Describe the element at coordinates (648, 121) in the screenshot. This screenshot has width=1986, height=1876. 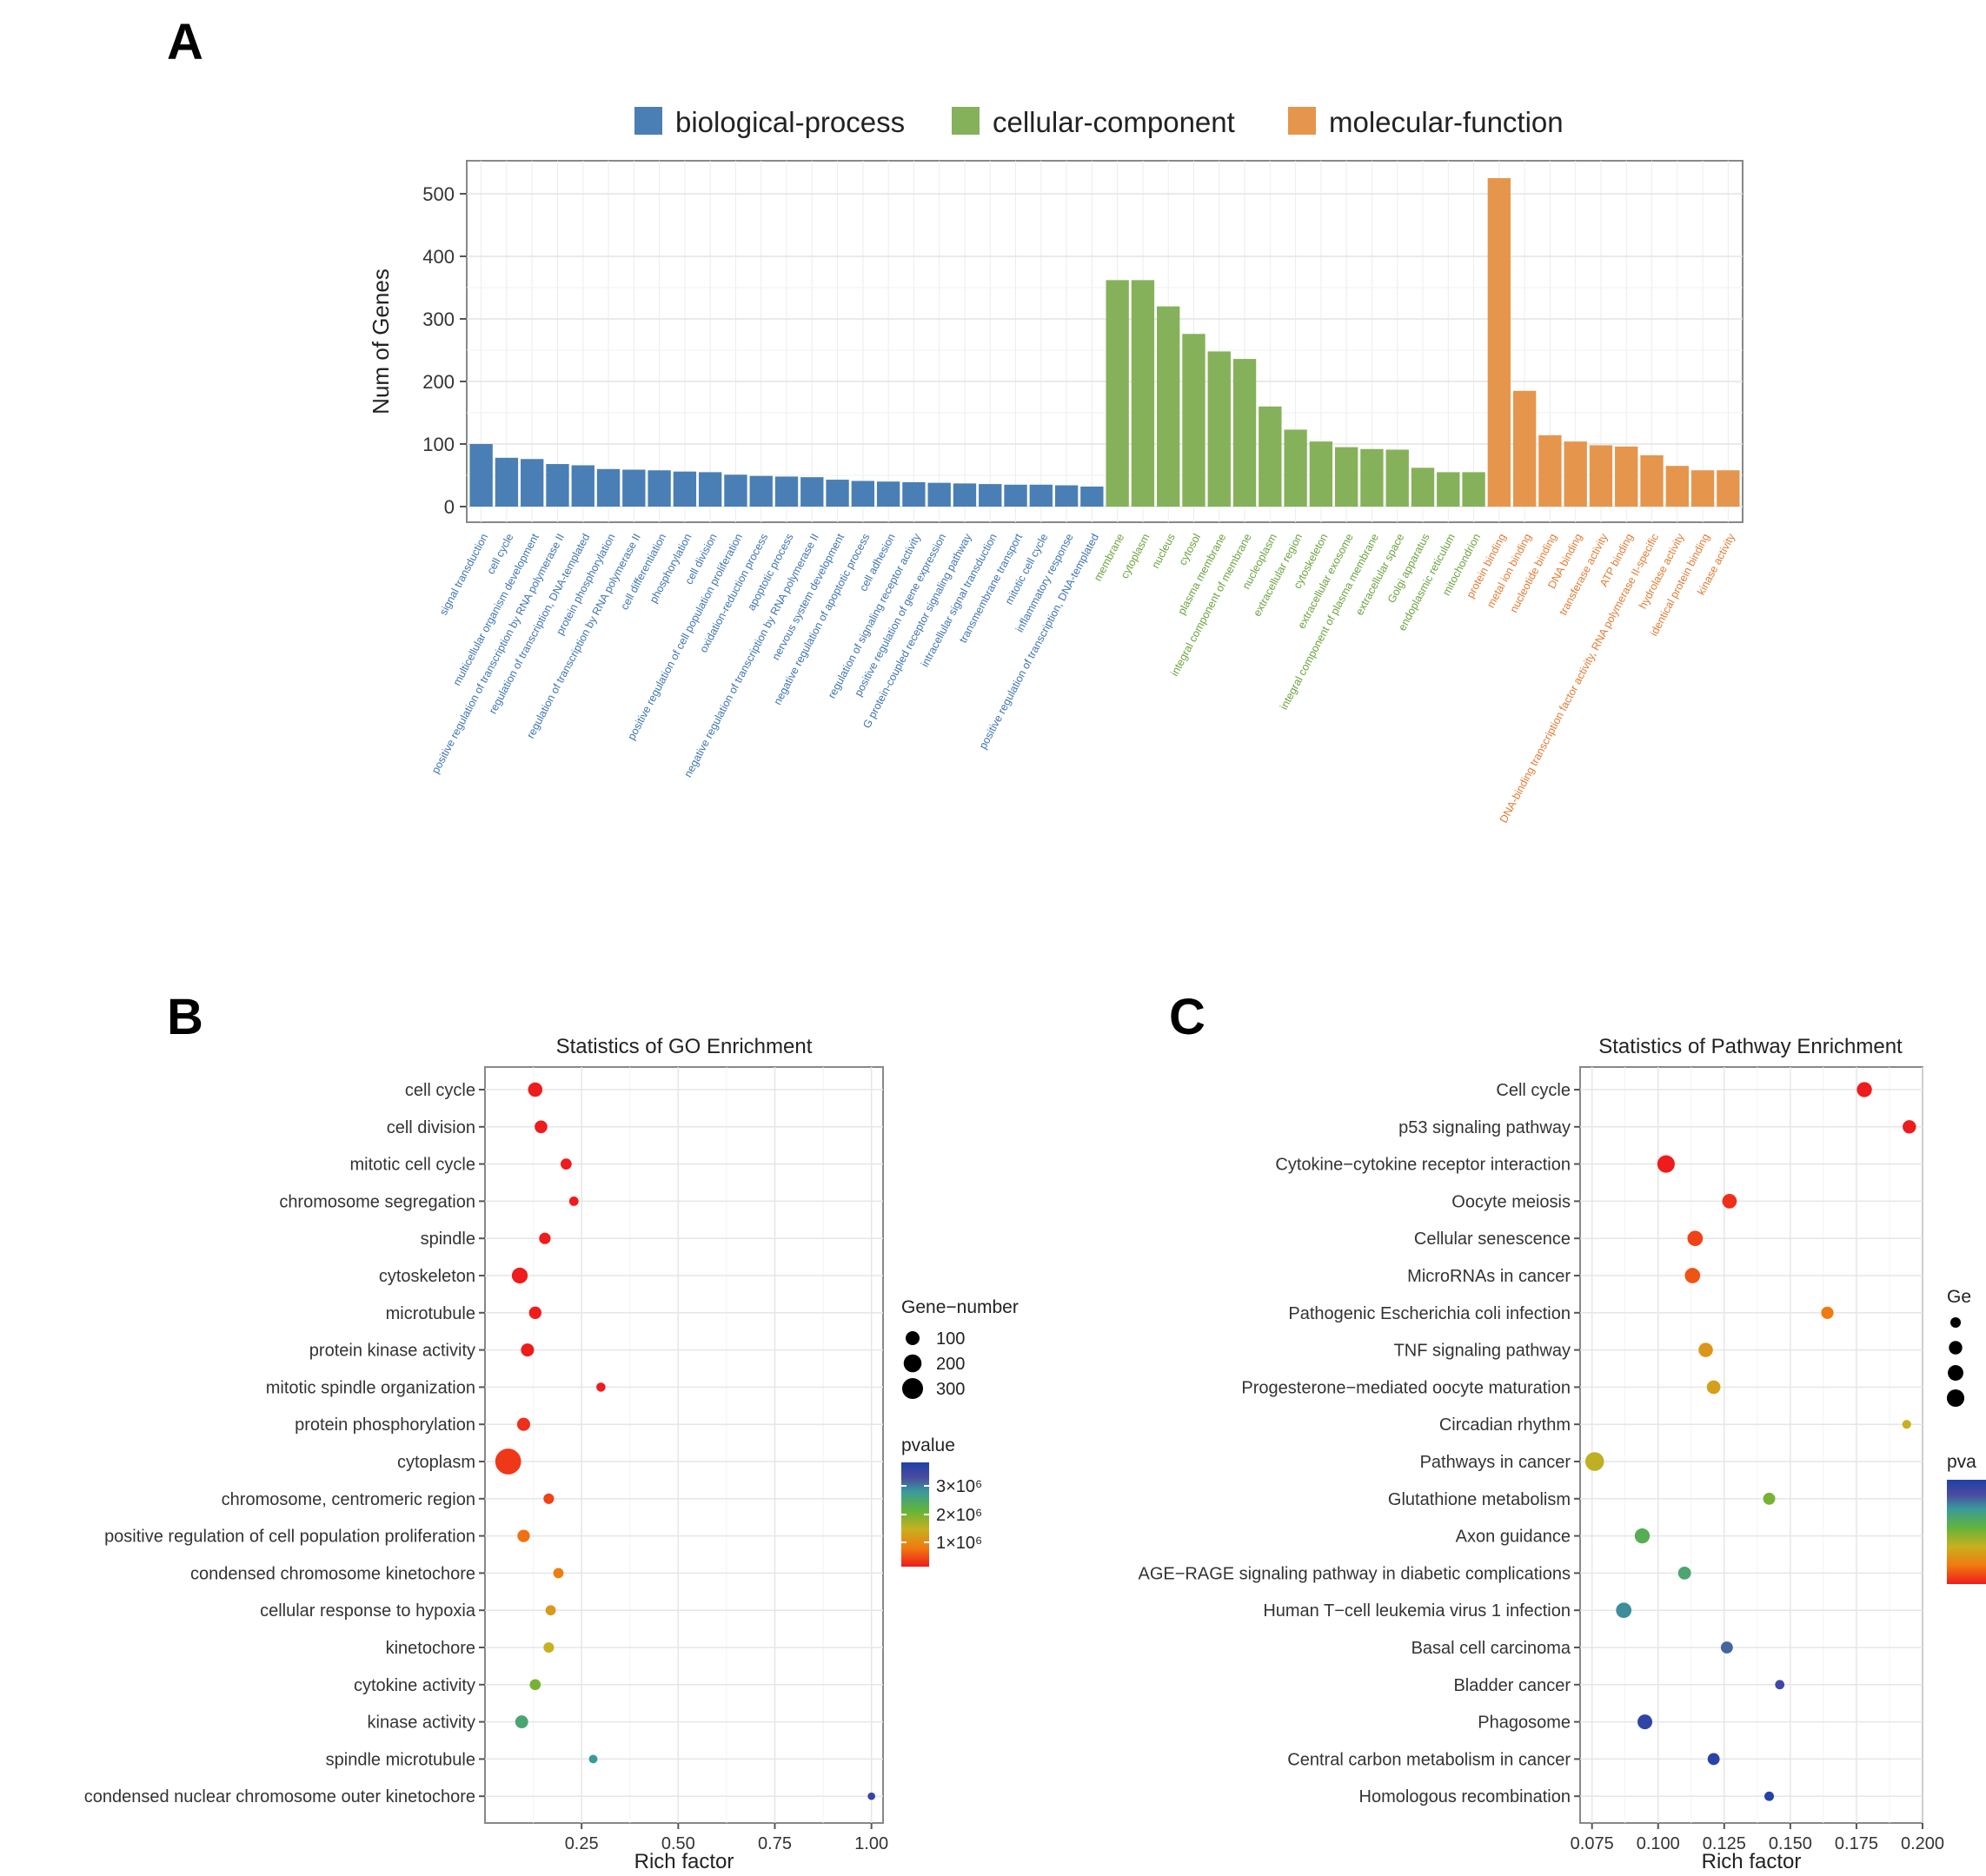
I see `legend-swatch-biological-process` at that location.